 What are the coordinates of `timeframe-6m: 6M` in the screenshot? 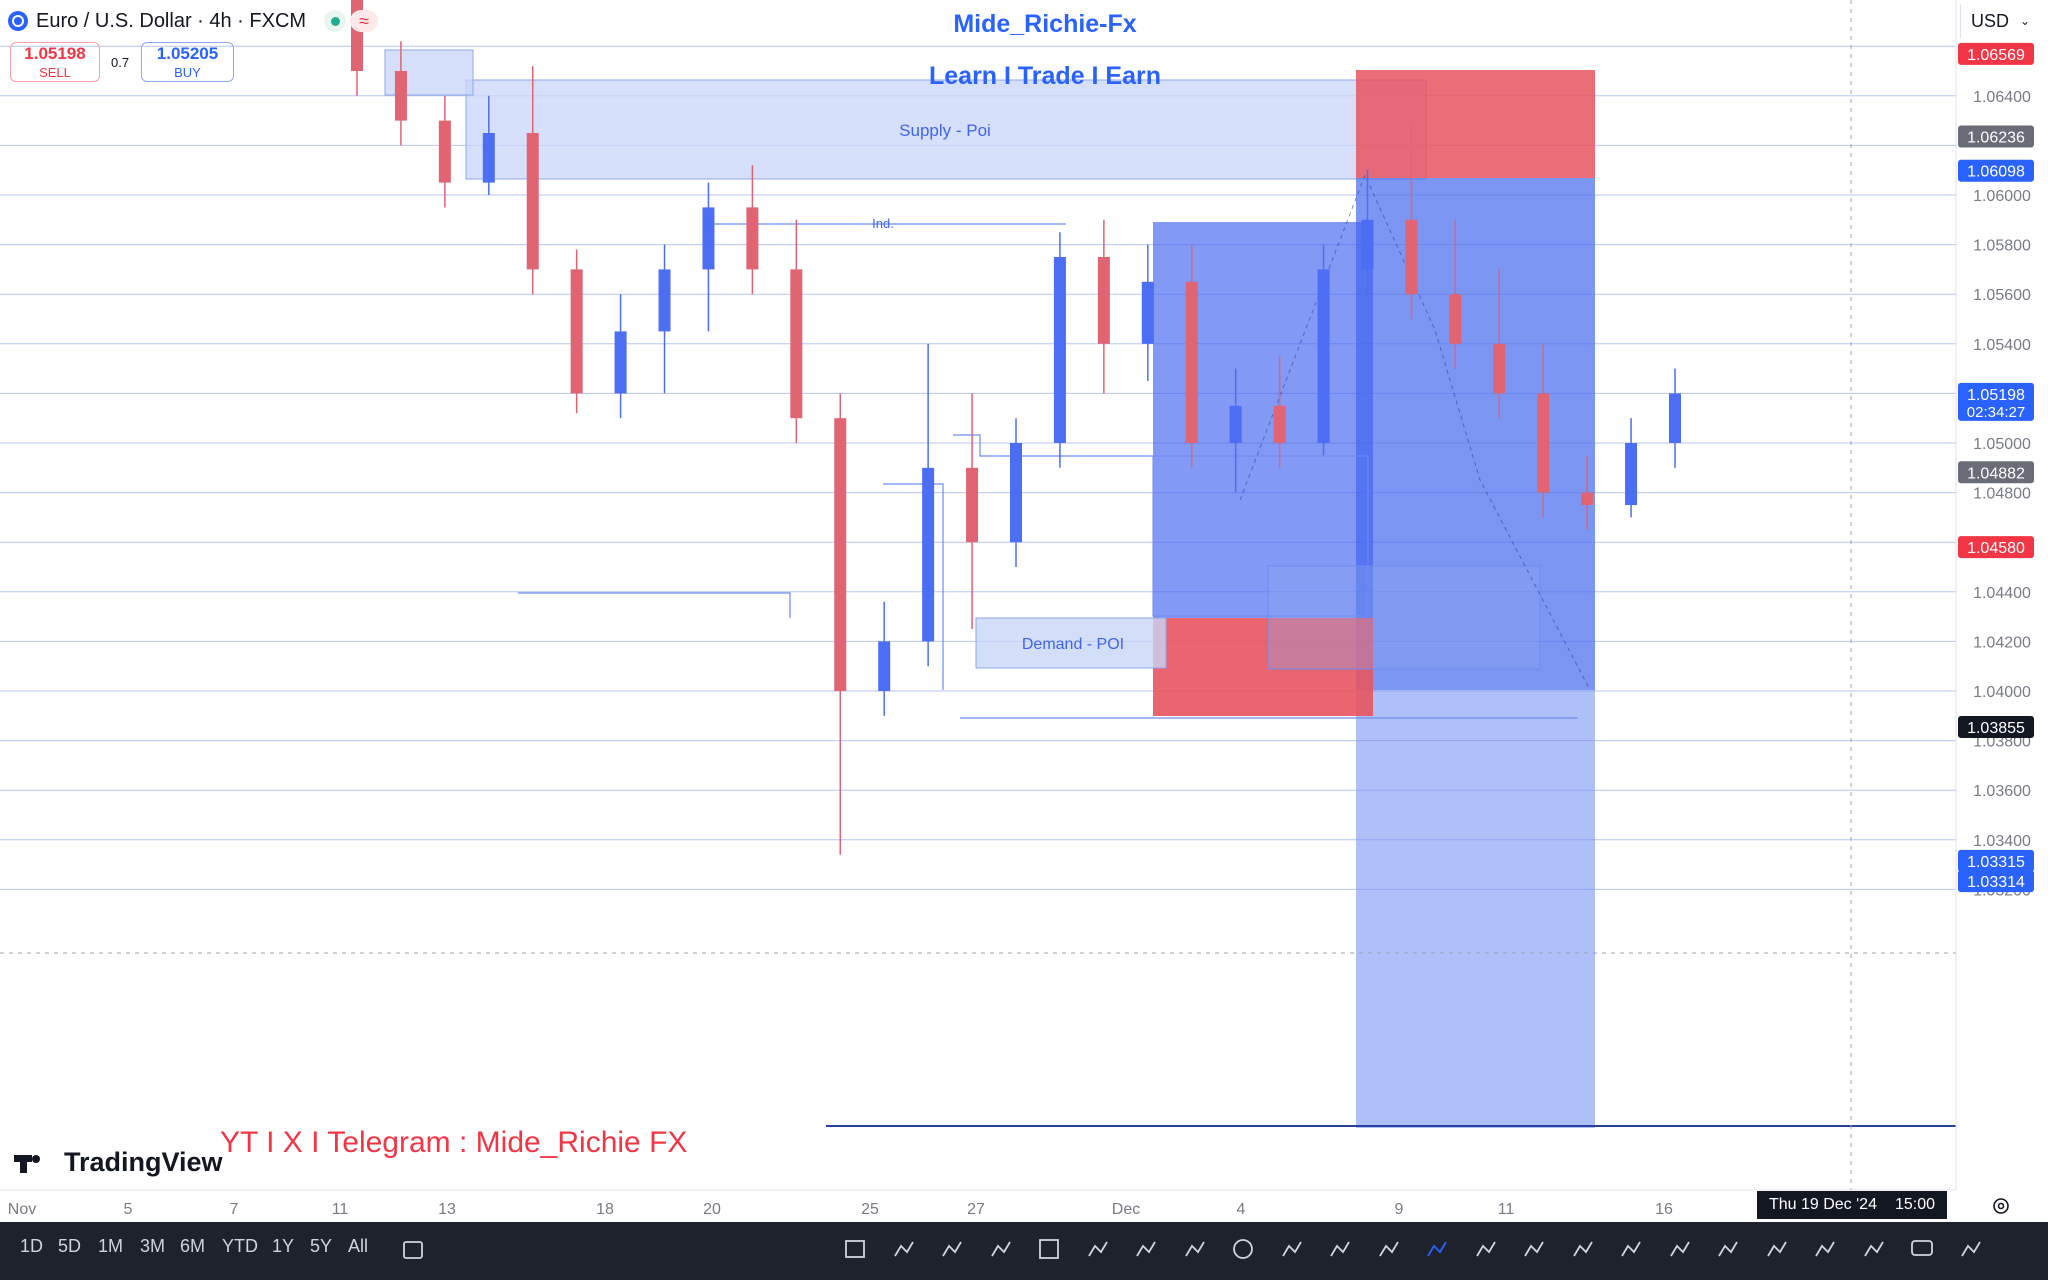 It's located at (193, 1246).